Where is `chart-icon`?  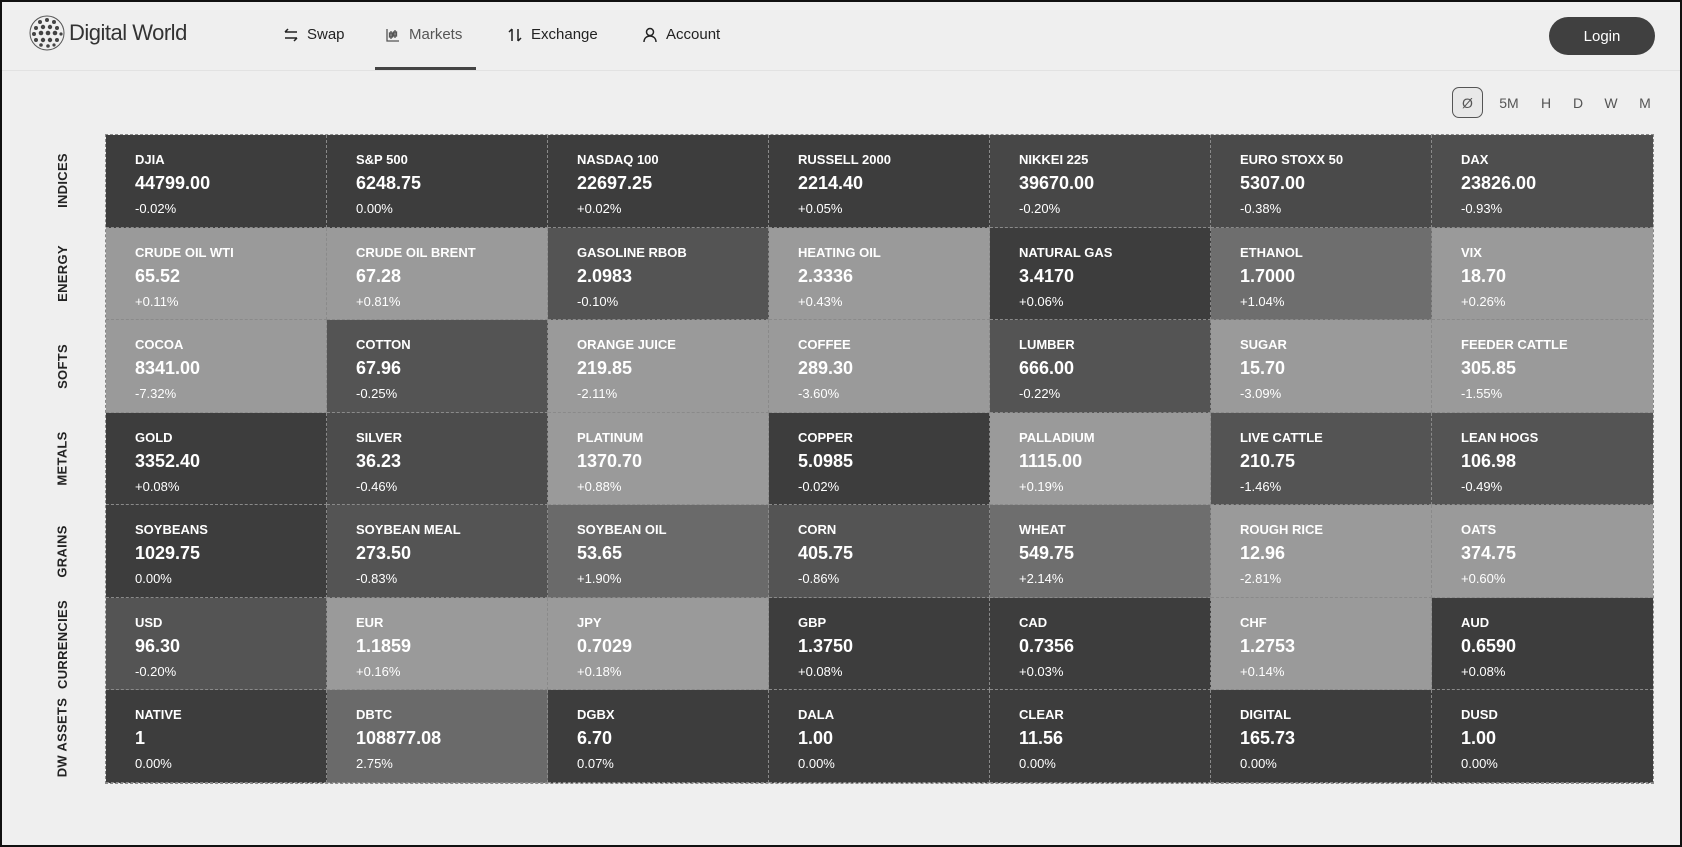
chart-icon is located at coordinates (392, 35).